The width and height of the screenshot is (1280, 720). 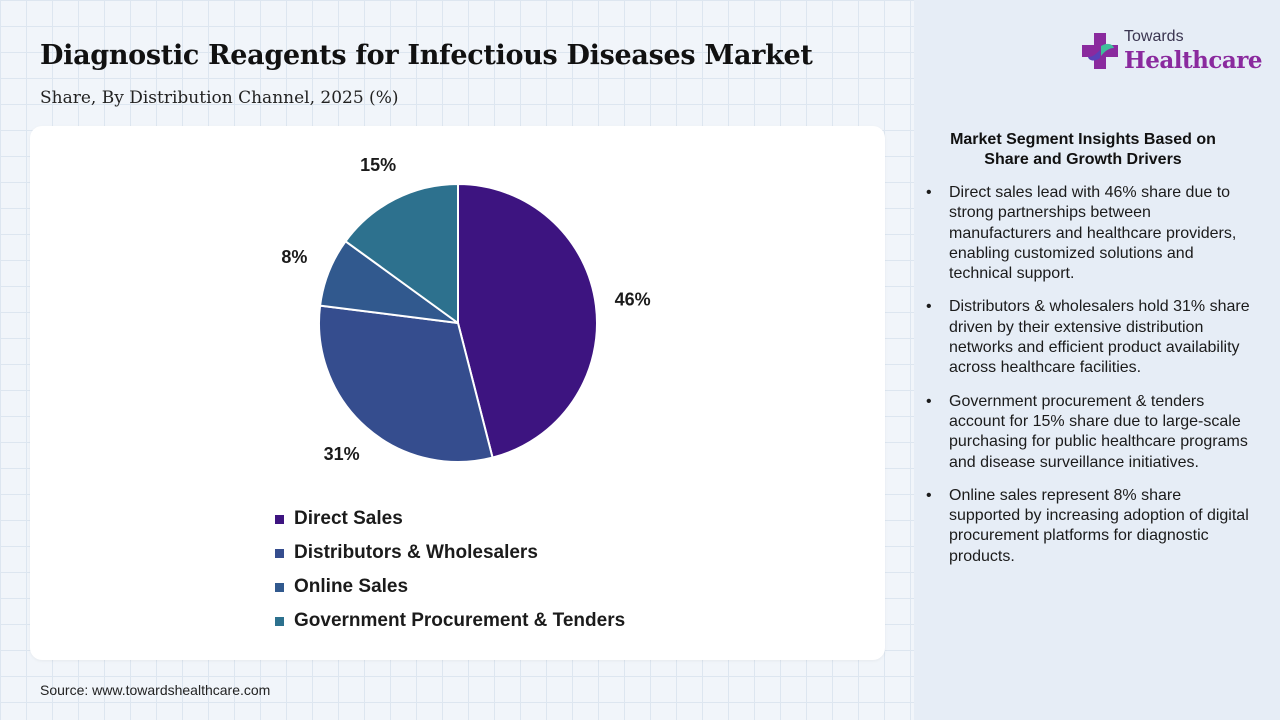 What do you see at coordinates (460, 620) in the screenshot?
I see `legend-label: Government Procurement & Tenders` at bounding box center [460, 620].